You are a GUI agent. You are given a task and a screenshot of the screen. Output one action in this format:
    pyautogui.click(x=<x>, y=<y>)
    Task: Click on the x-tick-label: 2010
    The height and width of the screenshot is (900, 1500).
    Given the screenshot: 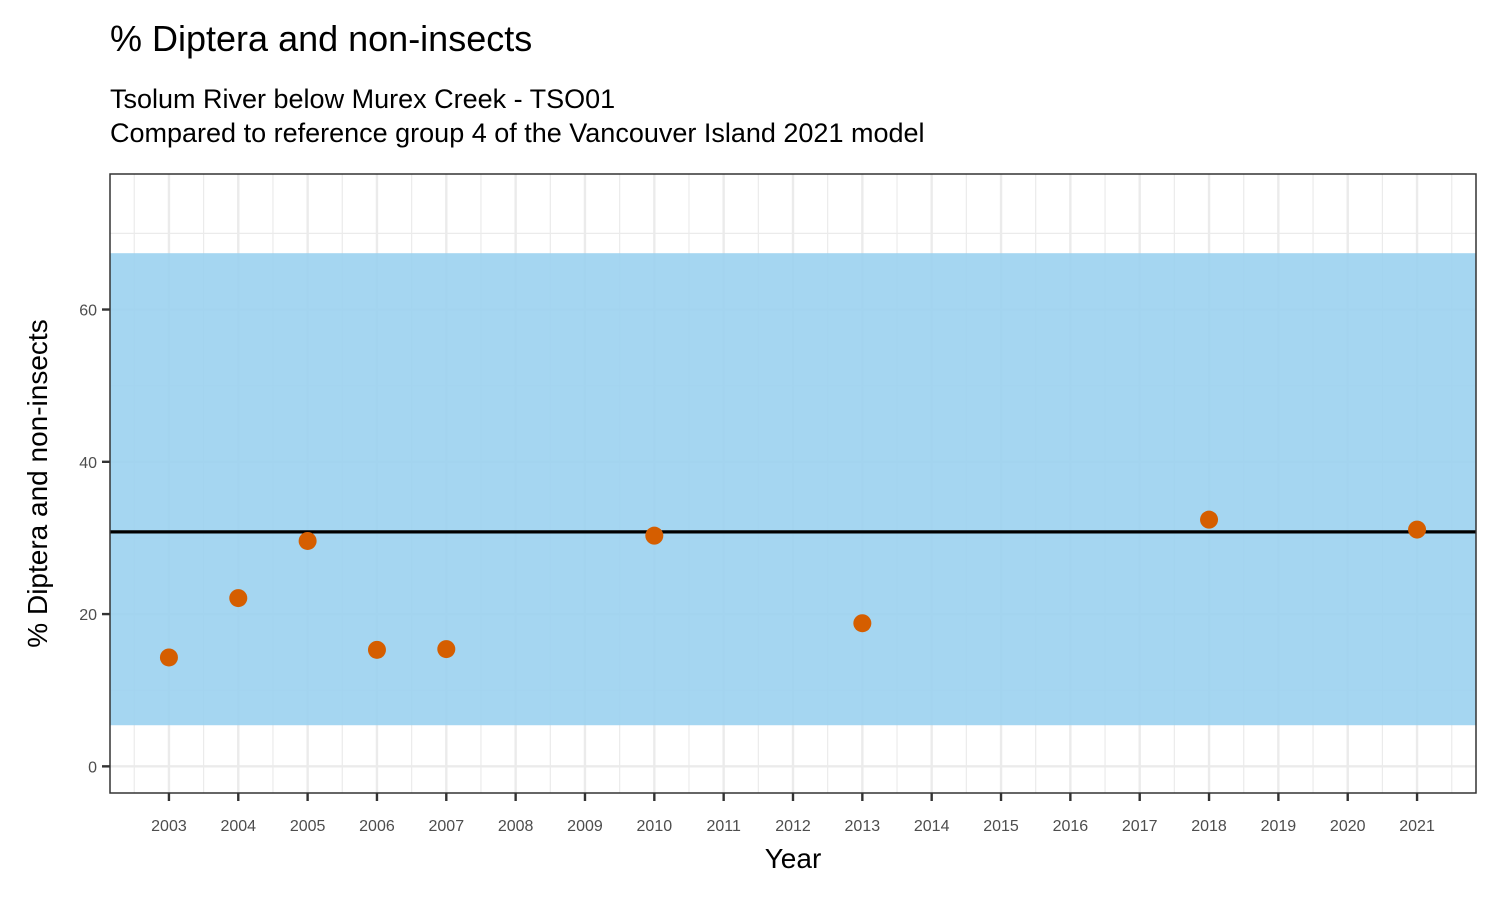 What is the action you would take?
    pyautogui.click(x=655, y=826)
    